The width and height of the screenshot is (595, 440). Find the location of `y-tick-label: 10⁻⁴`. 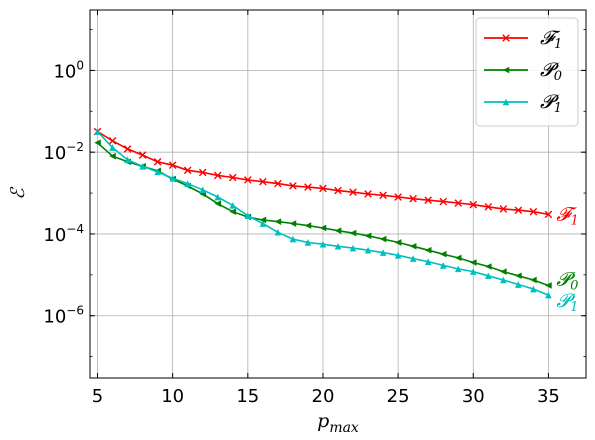

y-tick-label: 10⁻⁴ is located at coordinates (63, 234).